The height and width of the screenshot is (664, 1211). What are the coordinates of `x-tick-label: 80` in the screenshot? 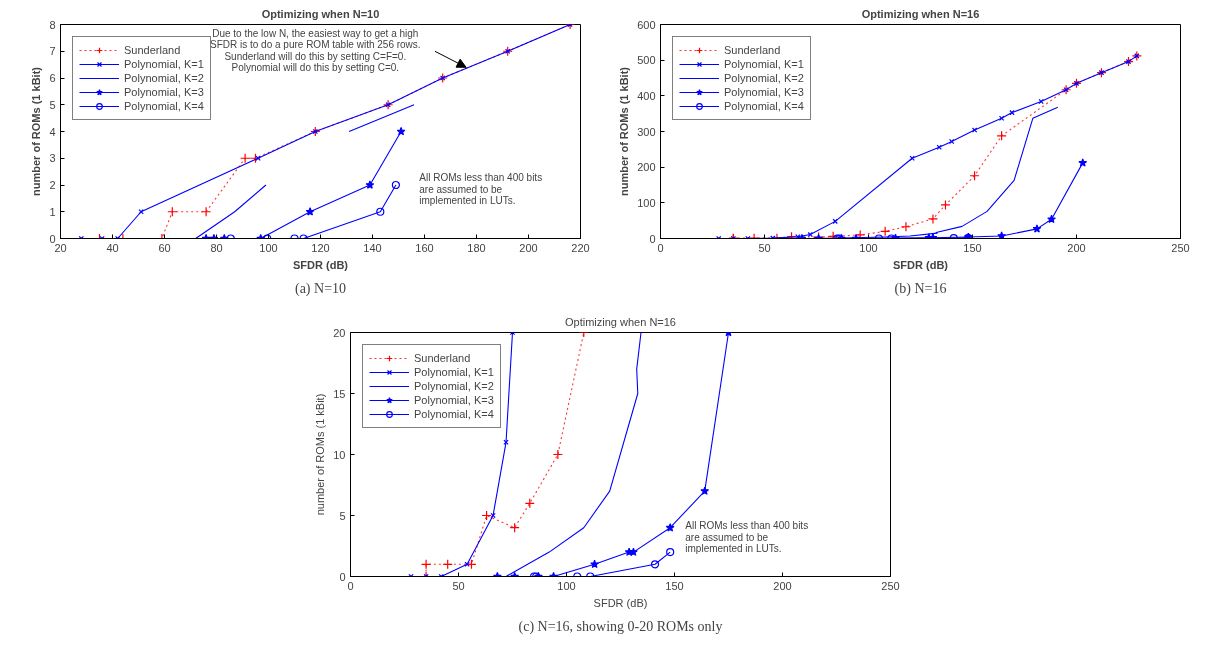 It's located at (216, 247).